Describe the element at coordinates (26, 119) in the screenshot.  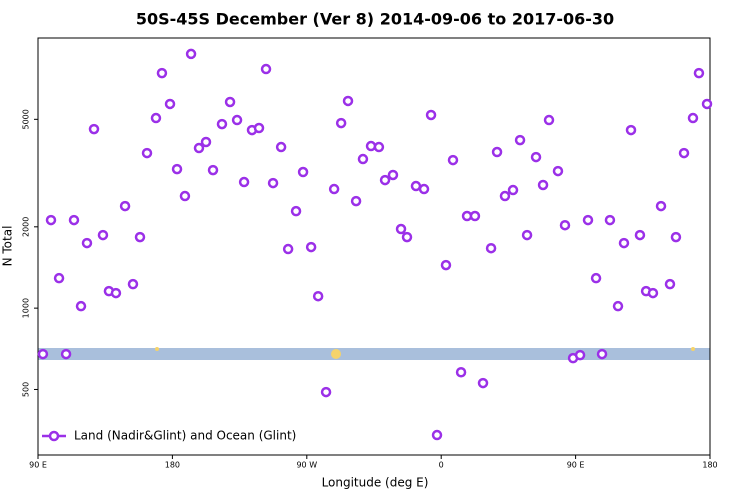
I see `y-tick-label: 5000` at that location.